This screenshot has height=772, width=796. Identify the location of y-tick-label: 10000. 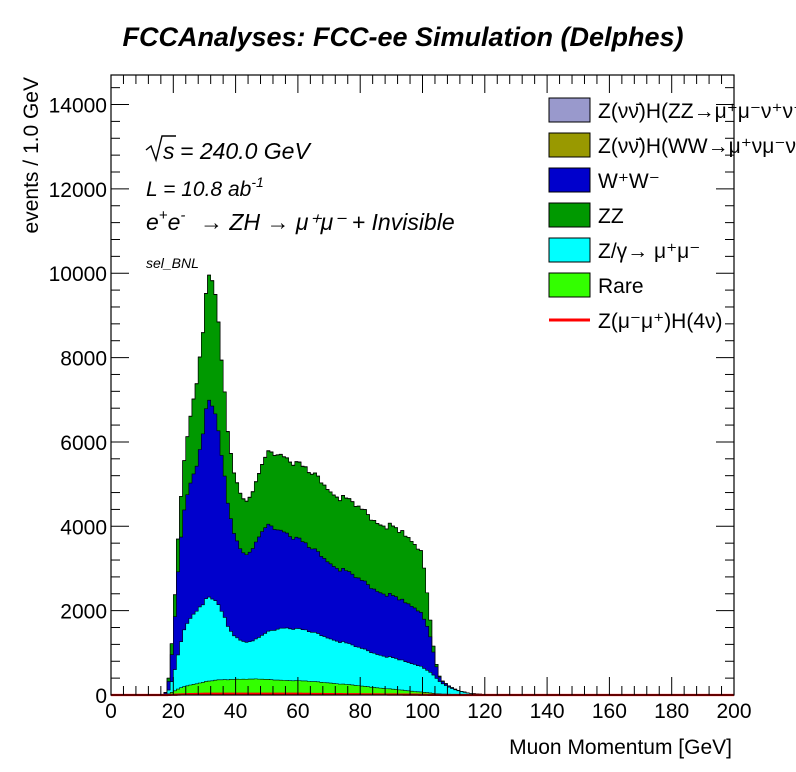
(78, 274).